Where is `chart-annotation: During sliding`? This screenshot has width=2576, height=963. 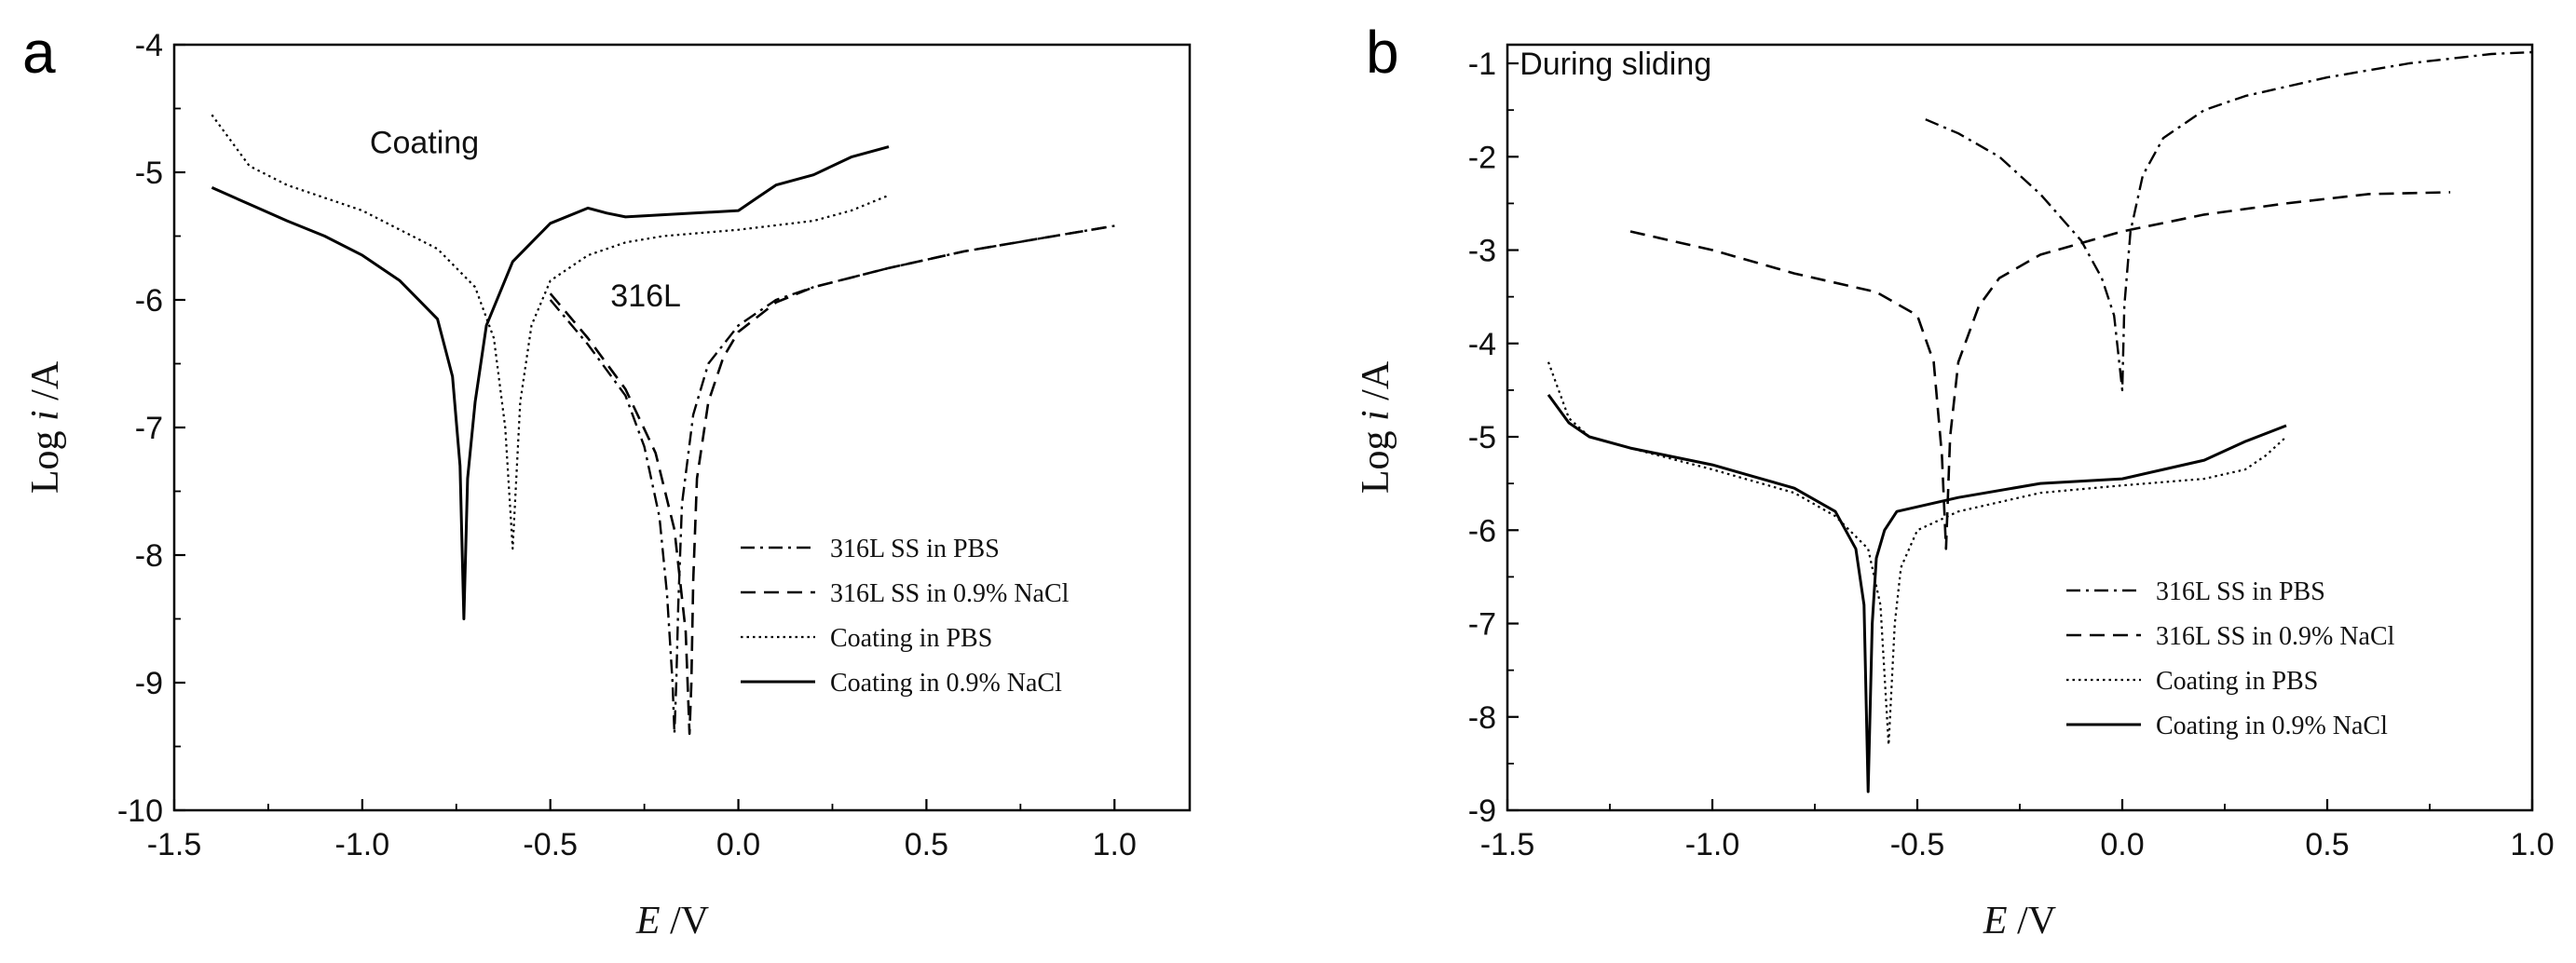
chart-annotation: During sliding is located at coordinates (1615, 64).